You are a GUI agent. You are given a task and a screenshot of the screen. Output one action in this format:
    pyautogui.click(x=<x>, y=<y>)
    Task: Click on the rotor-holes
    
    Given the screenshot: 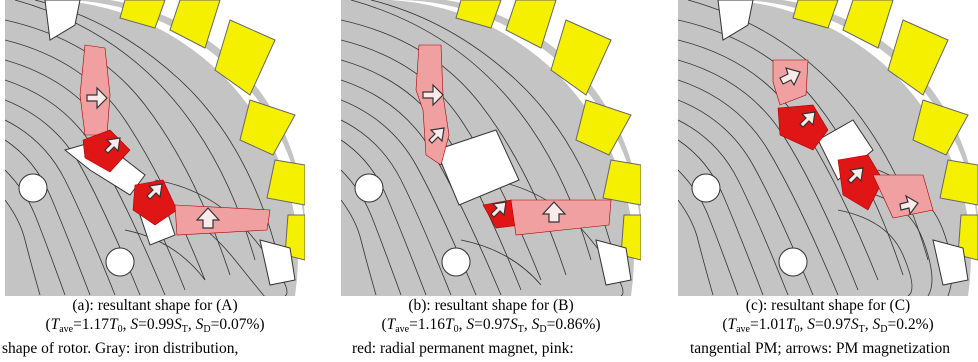 What is the action you would take?
    pyautogui.click(x=493, y=207)
    